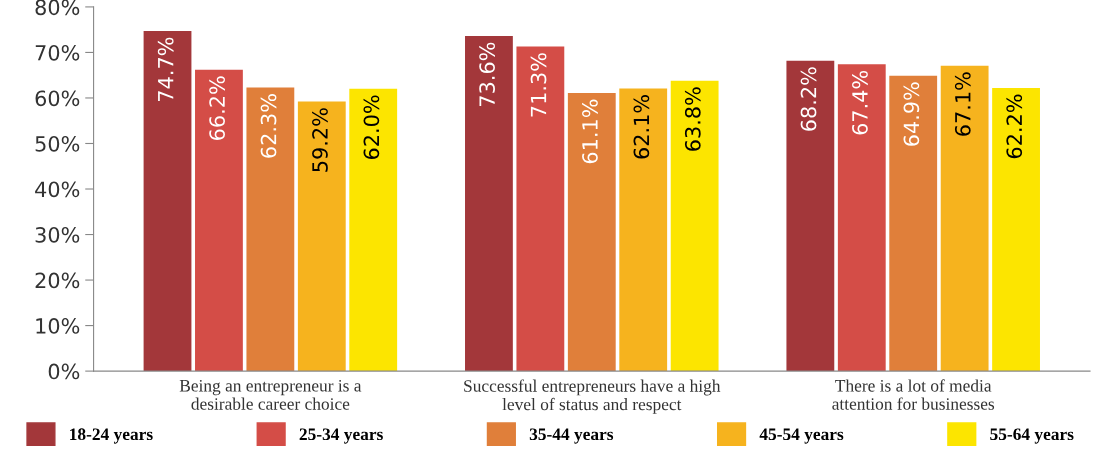  What do you see at coordinates (57, 280) in the screenshot?
I see `y-tick-label: 20%` at bounding box center [57, 280].